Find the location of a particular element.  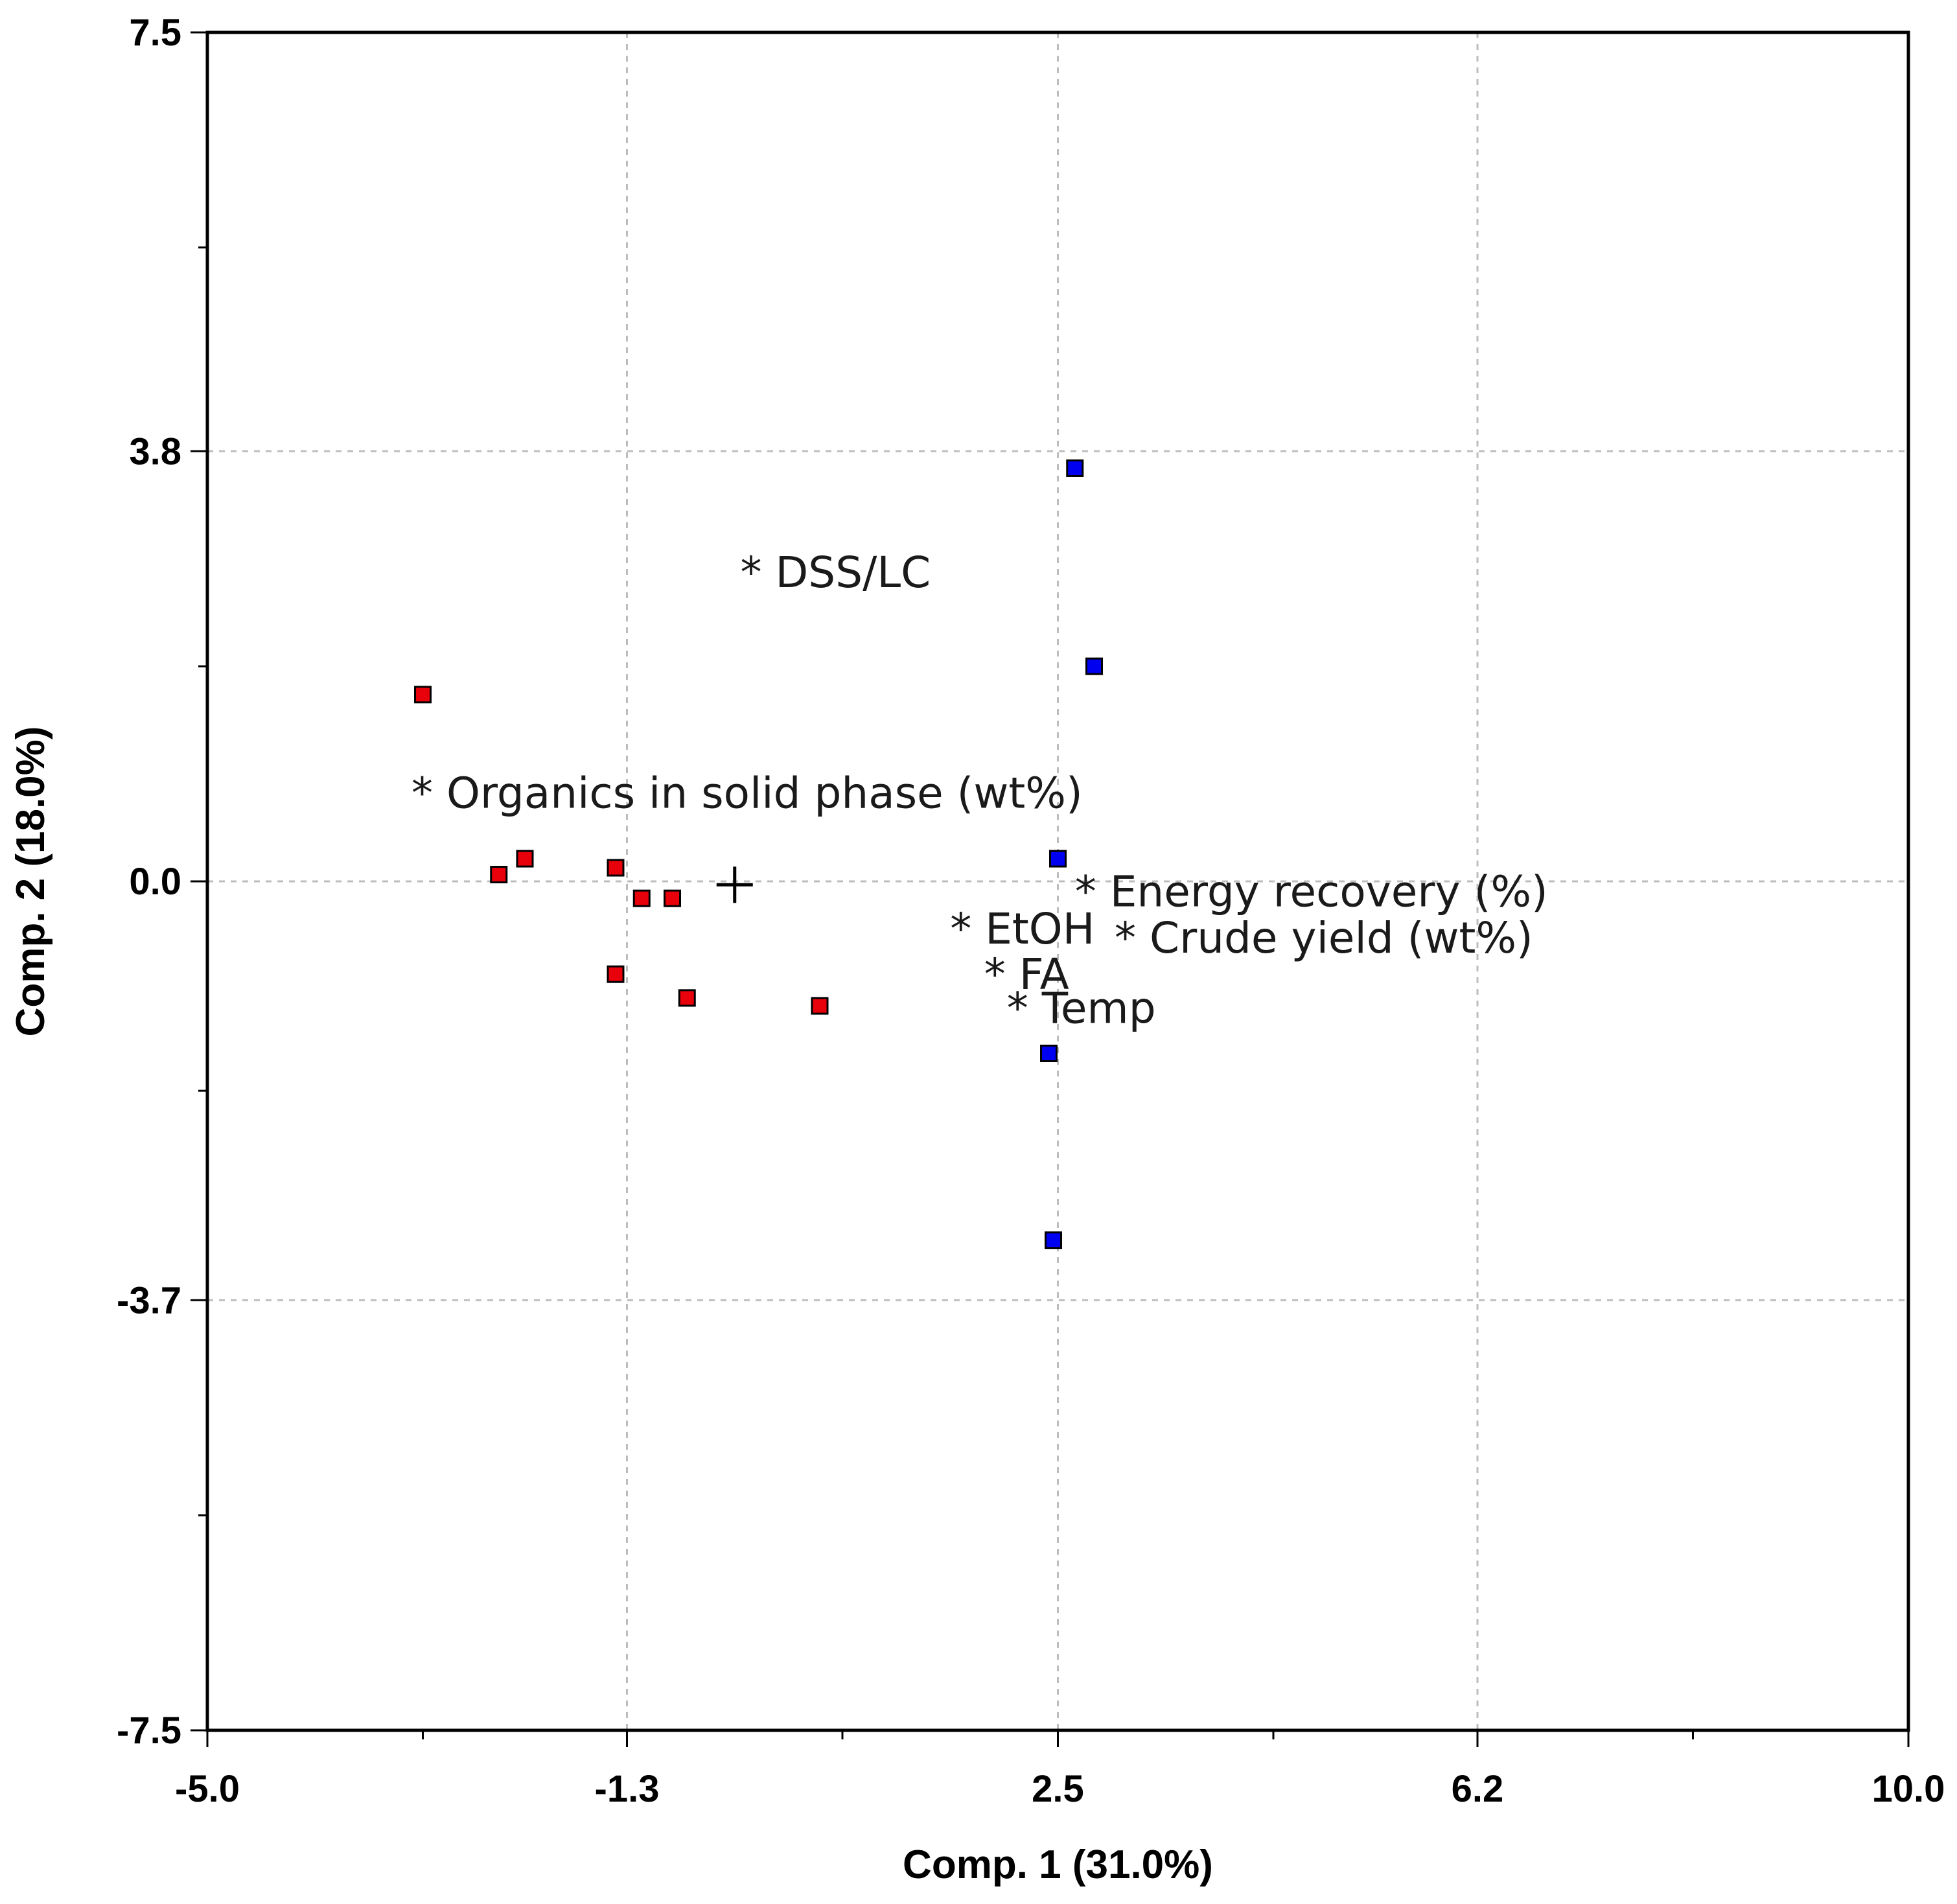

variable-label: * Energy recovery (%) is located at coordinates (1311, 891).